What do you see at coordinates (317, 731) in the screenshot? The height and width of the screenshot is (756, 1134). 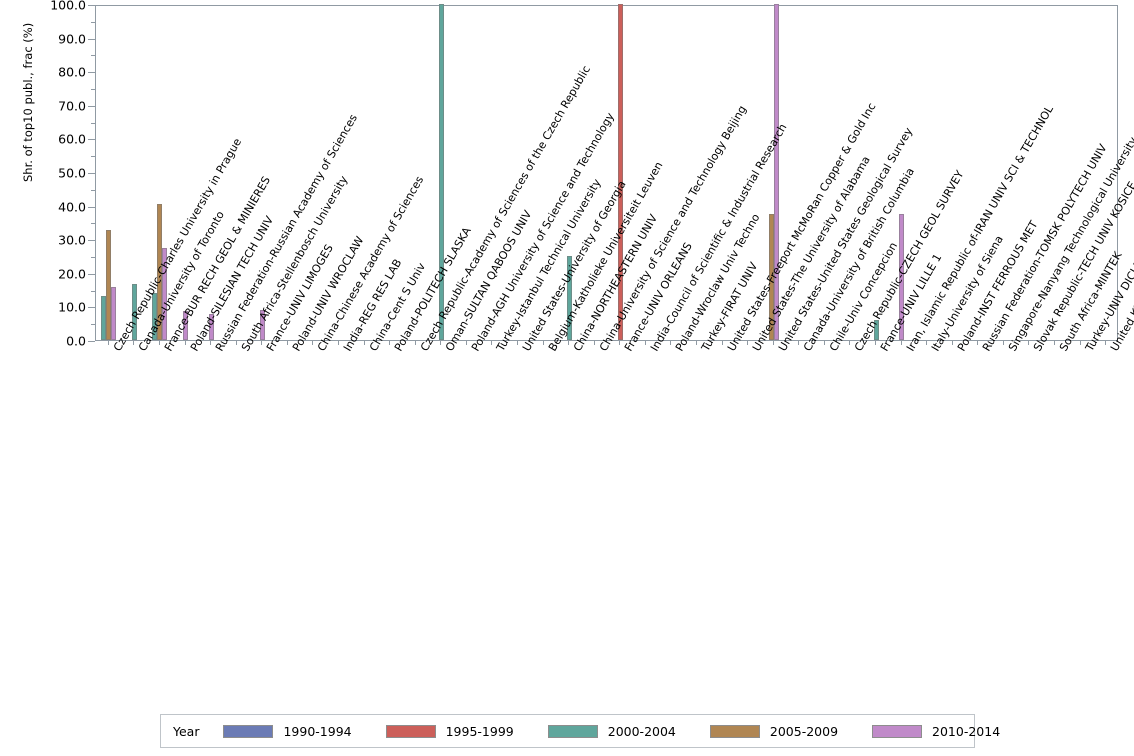 I see `legend-label: 1990-1994` at bounding box center [317, 731].